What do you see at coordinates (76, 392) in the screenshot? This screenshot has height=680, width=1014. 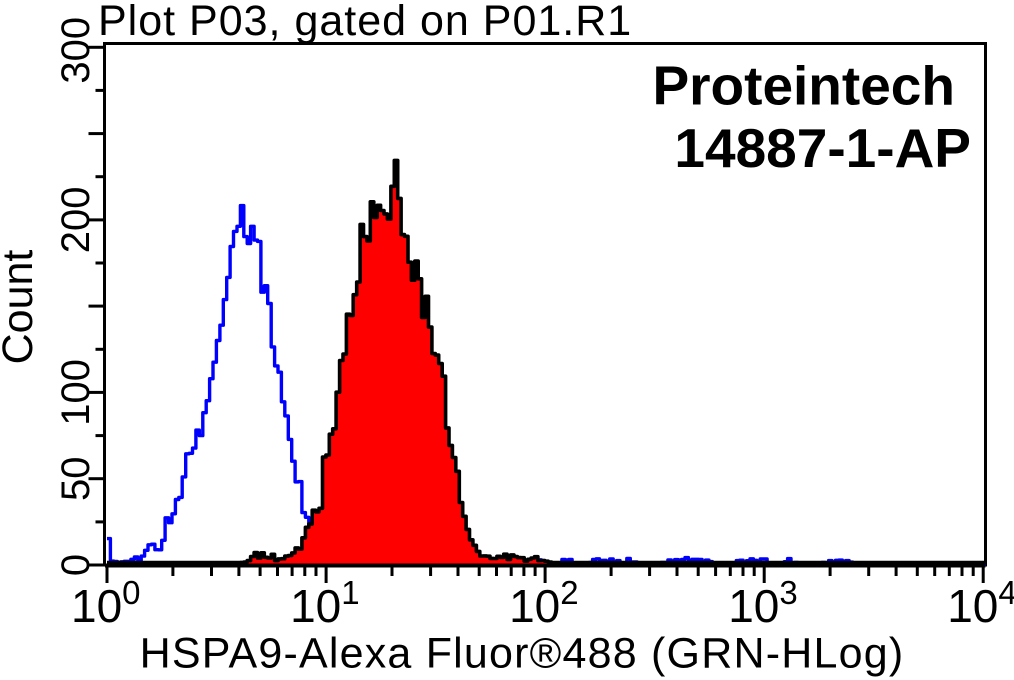 I see `svg-text: 100` at bounding box center [76, 392].